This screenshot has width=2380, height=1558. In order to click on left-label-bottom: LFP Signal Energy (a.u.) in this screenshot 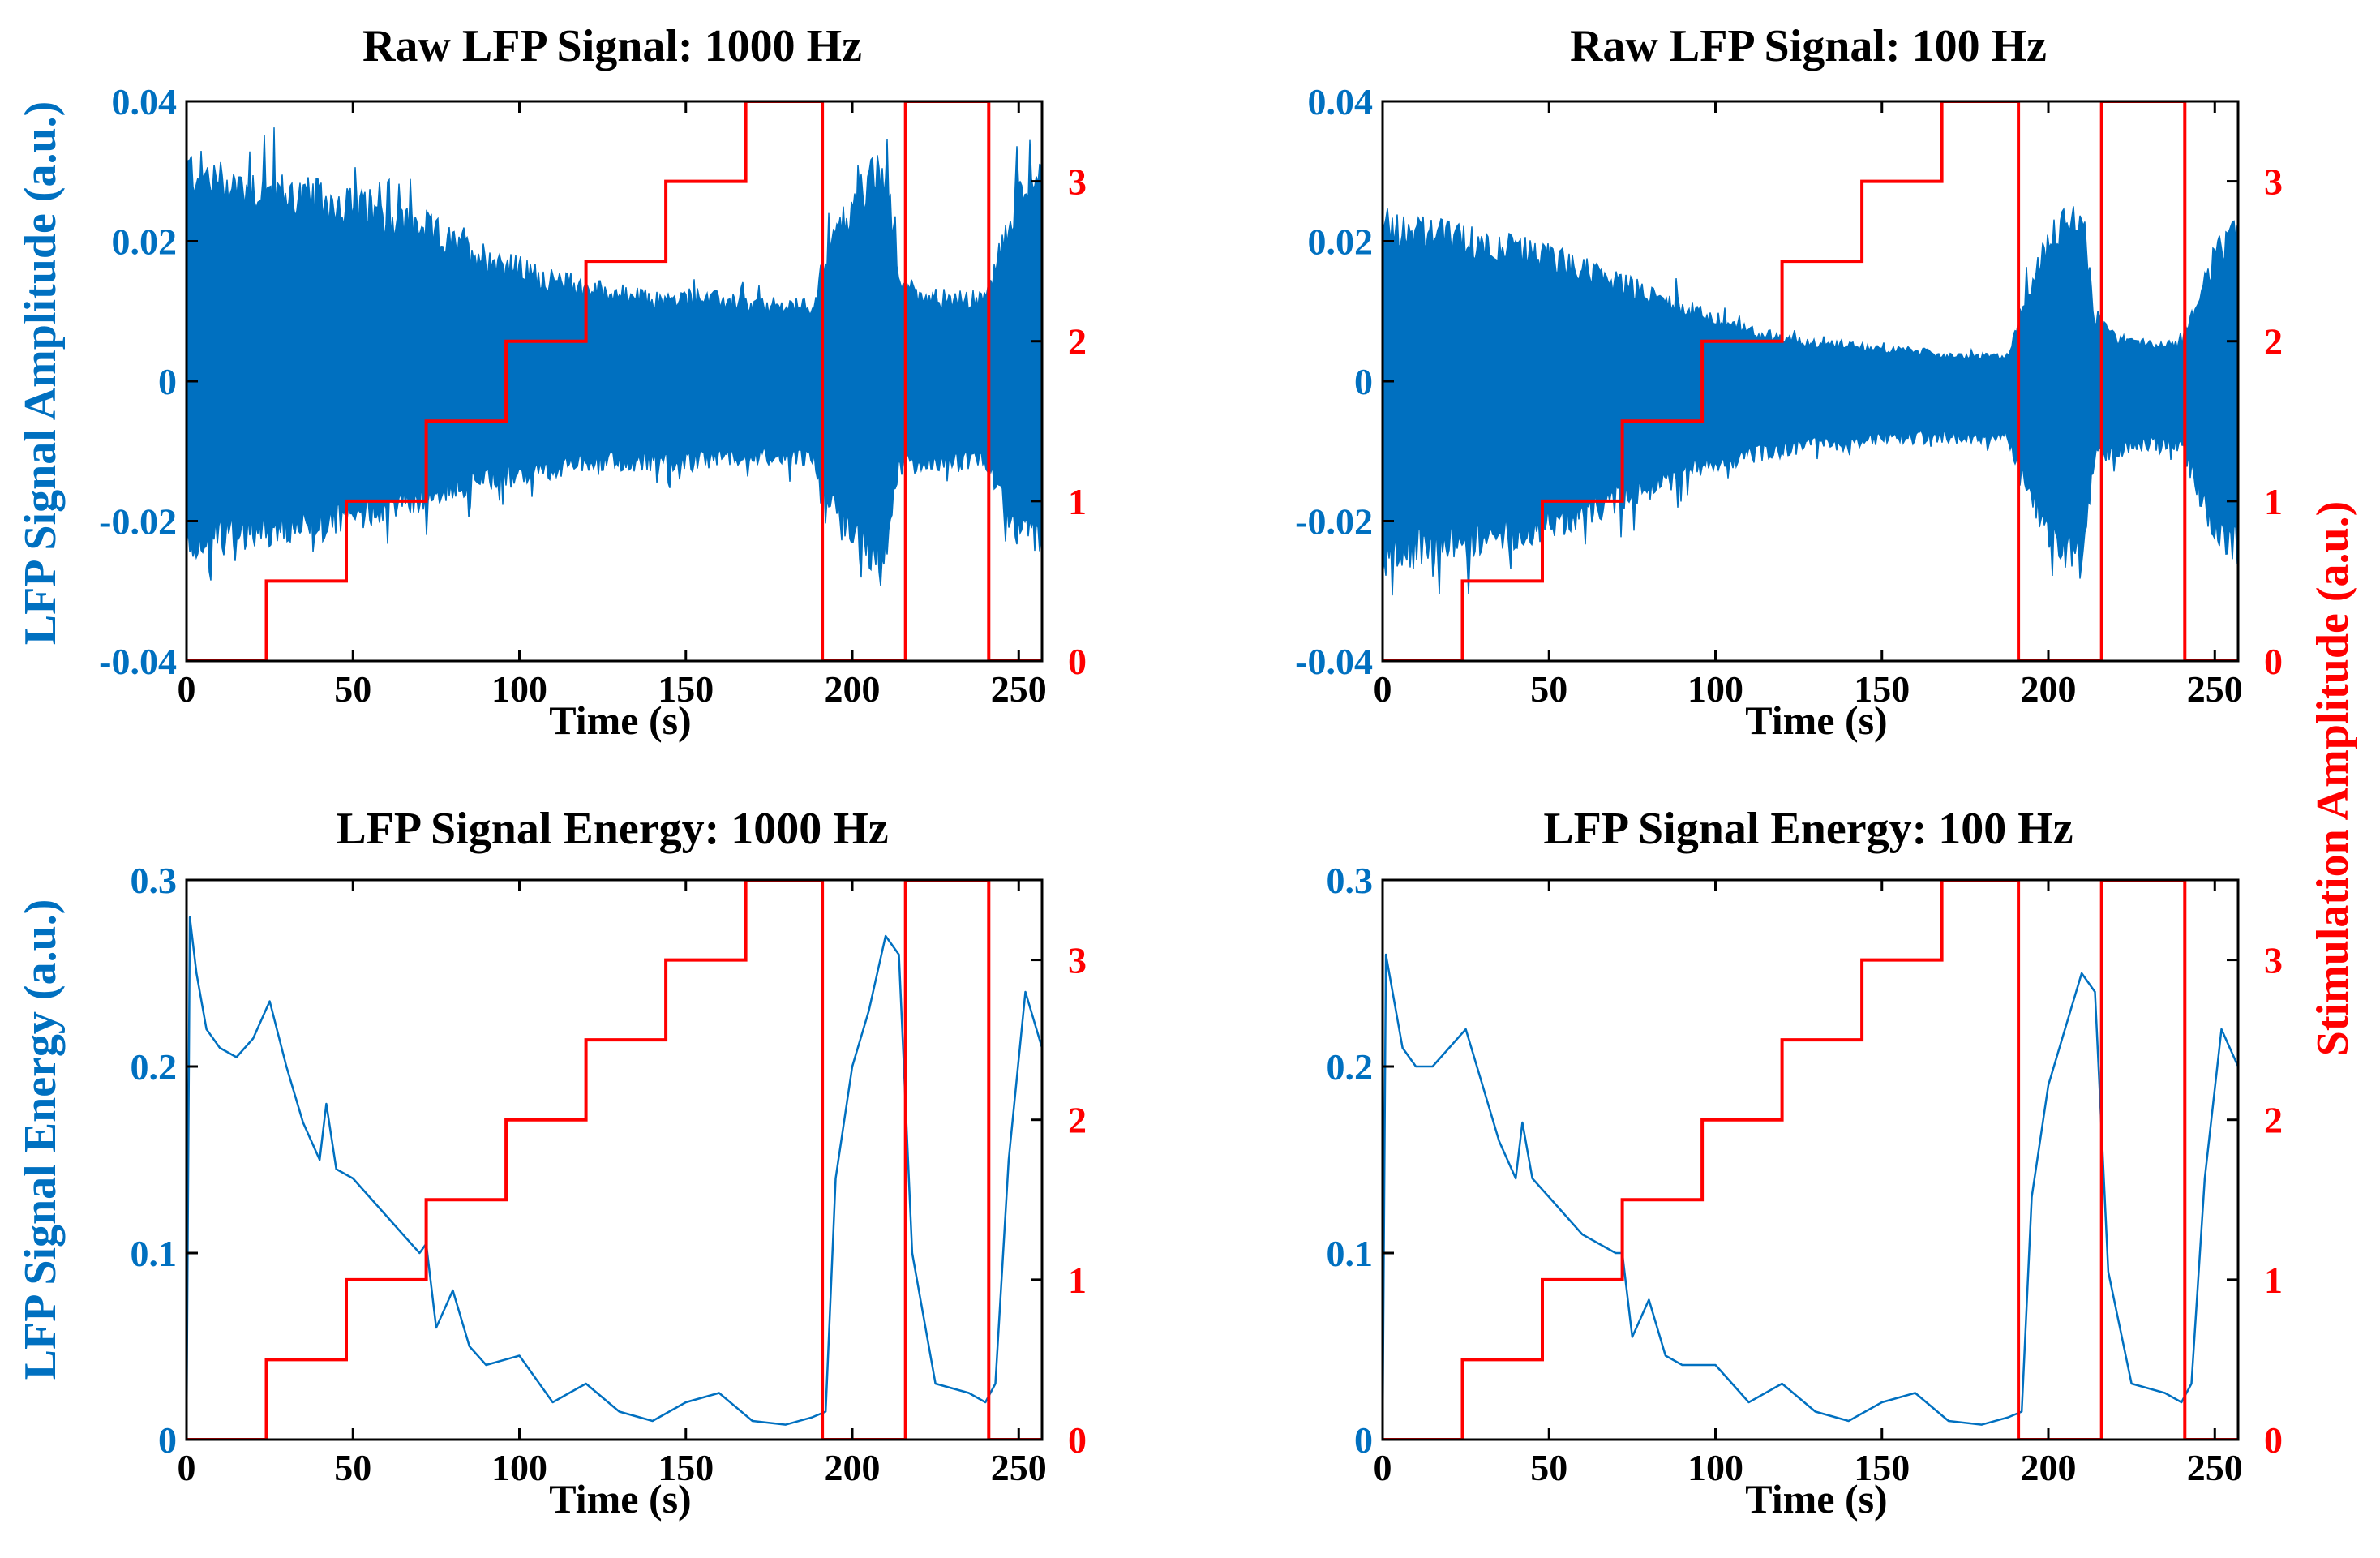, I will do `click(40, 1139)`.